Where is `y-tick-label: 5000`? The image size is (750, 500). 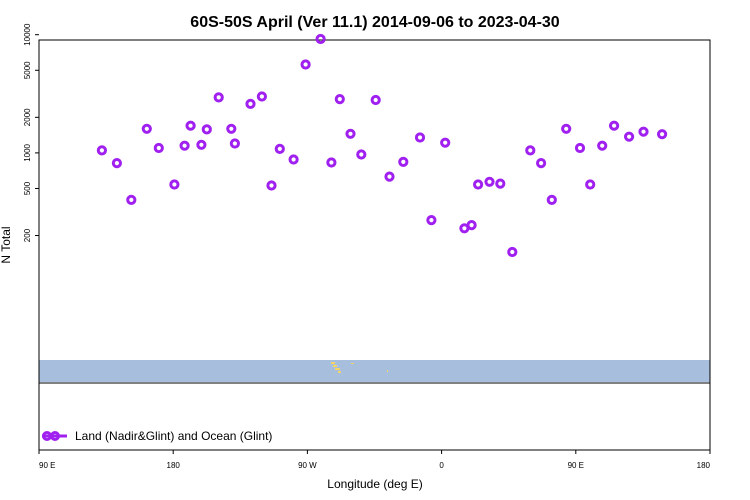 y-tick-label: 5000 is located at coordinates (27, 70).